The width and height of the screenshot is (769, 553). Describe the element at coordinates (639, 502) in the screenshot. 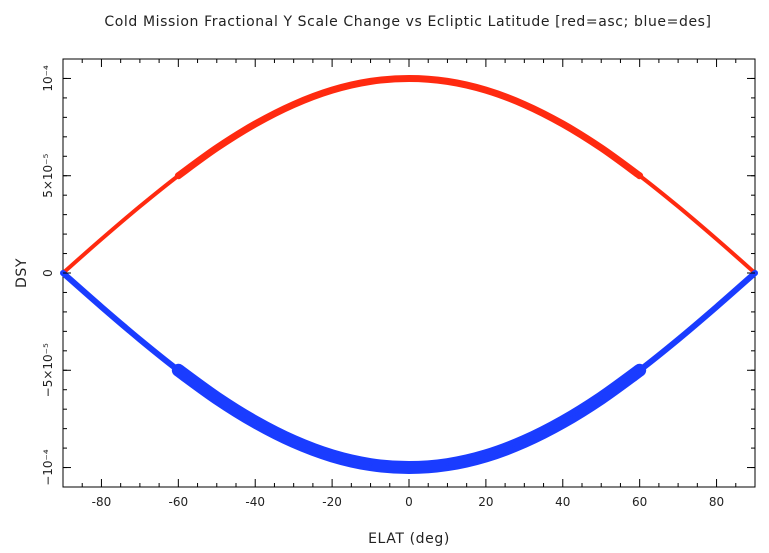

I see `x-tick-label: 60` at that location.